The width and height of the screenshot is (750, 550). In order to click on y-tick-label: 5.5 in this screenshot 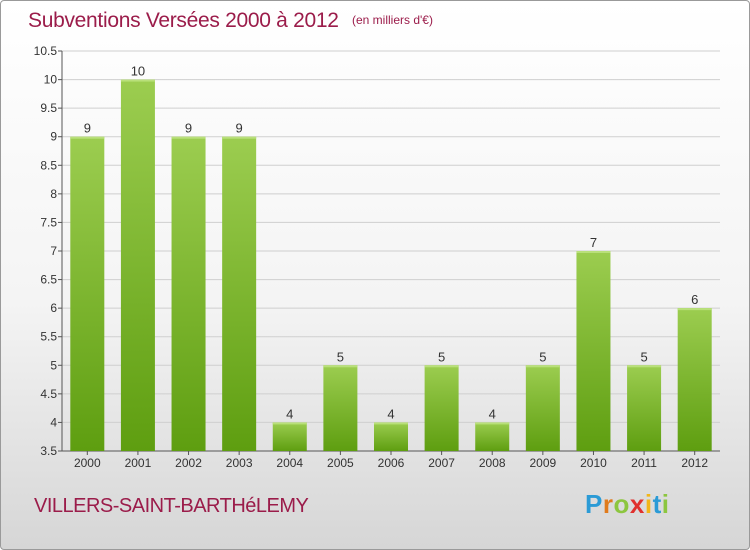, I will do `click(48, 337)`.